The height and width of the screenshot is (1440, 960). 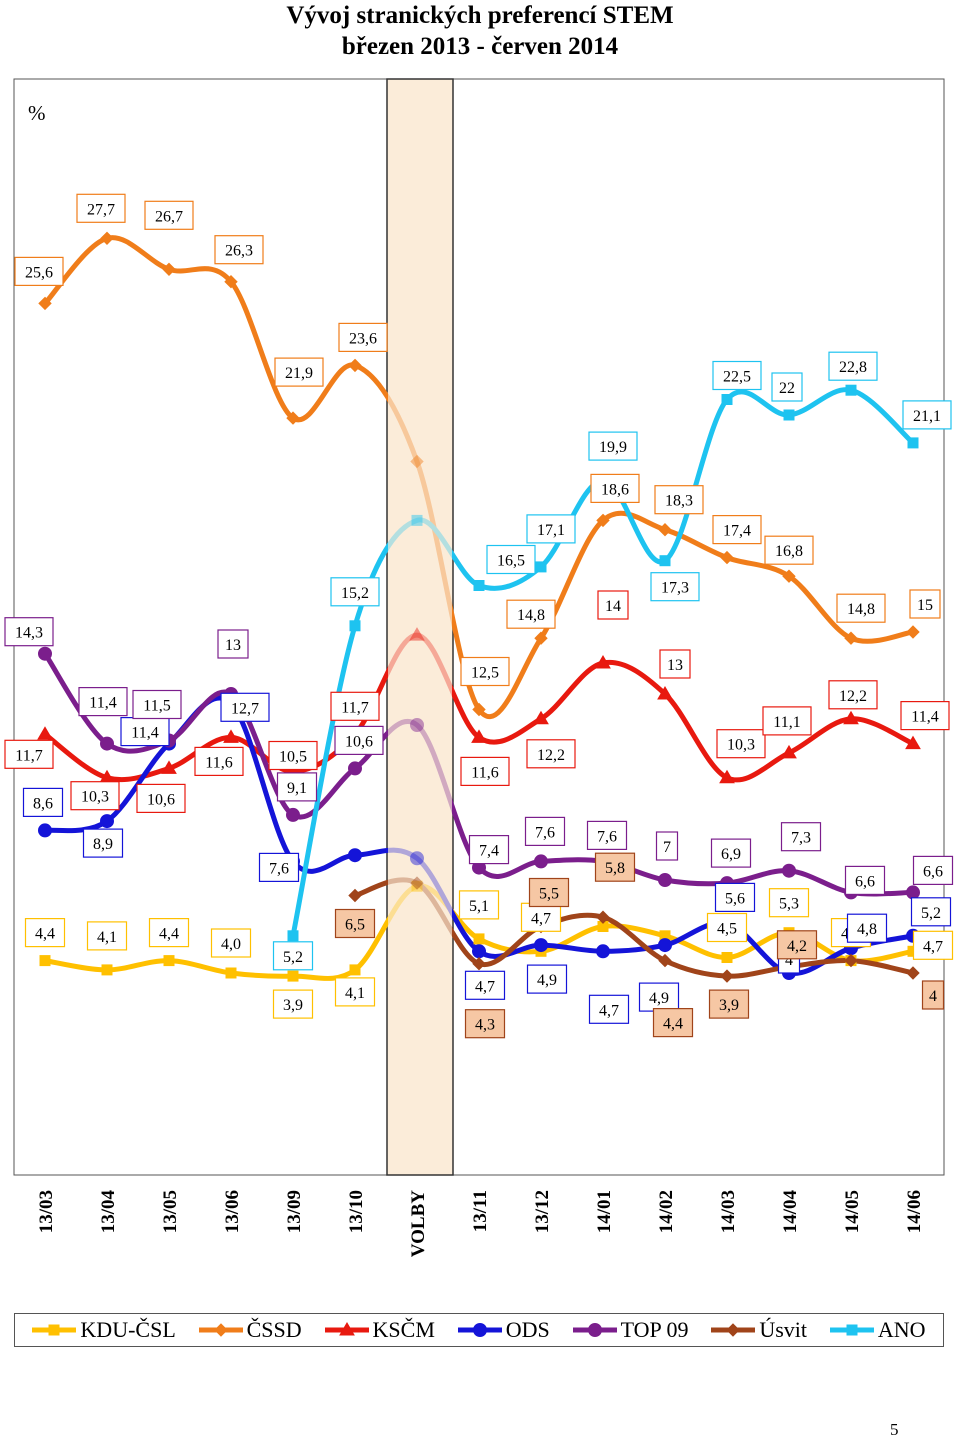 What do you see at coordinates (607, 835) in the screenshot?
I see `data-label-top-09-9: 7,6` at bounding box center [607, 835].